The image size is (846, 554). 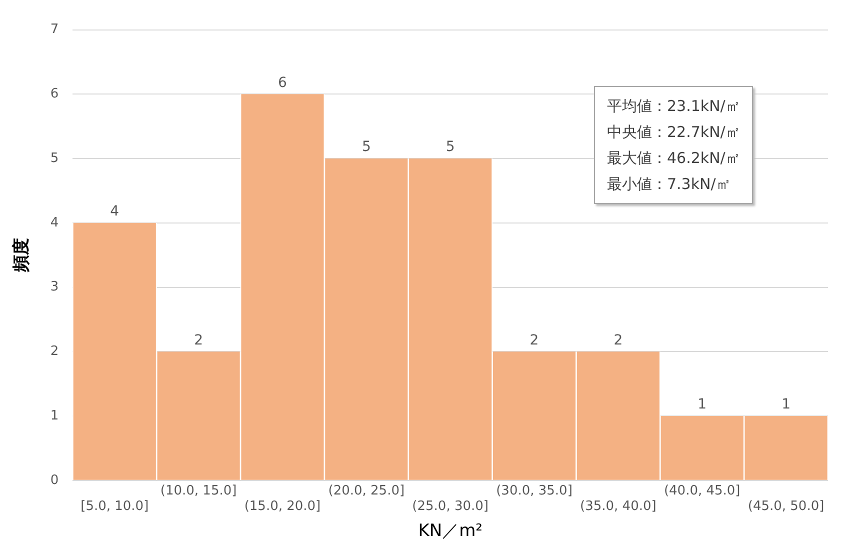 What do you see at coordinates (450, 531) in the screenshot?
I see `x-axis-title: KN／m²` at bounding box center [450, 531].